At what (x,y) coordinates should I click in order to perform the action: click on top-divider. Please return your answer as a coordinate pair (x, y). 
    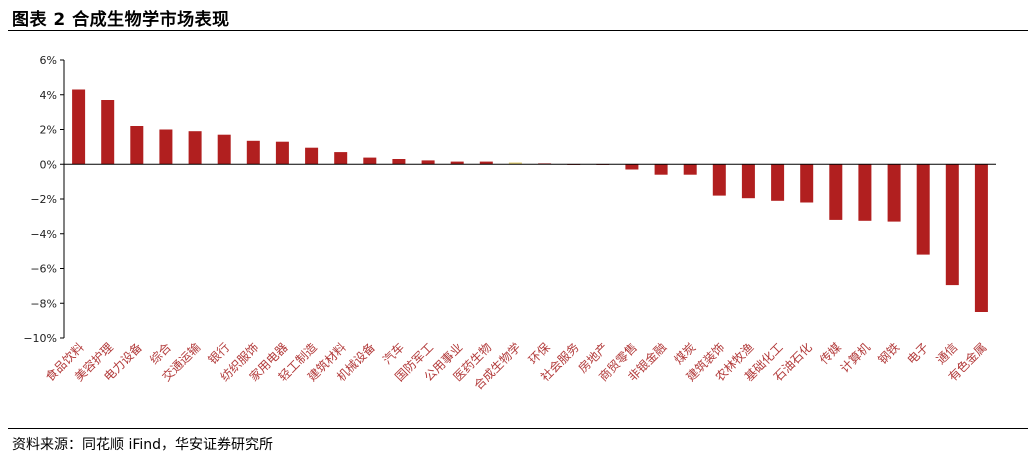
    Looking at the image, I should click on (518, 30).